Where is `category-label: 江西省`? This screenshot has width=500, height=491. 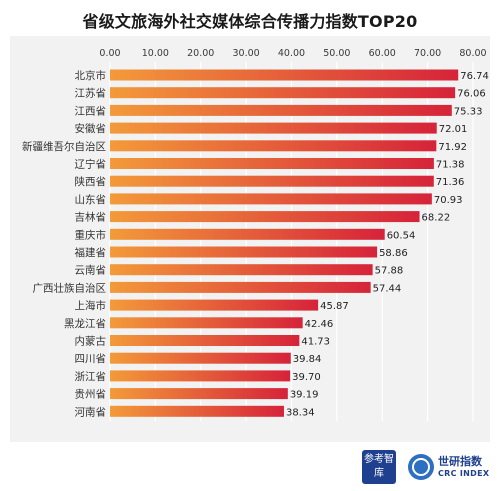 category-label: 江西省 is located at coordinates (91, 110).